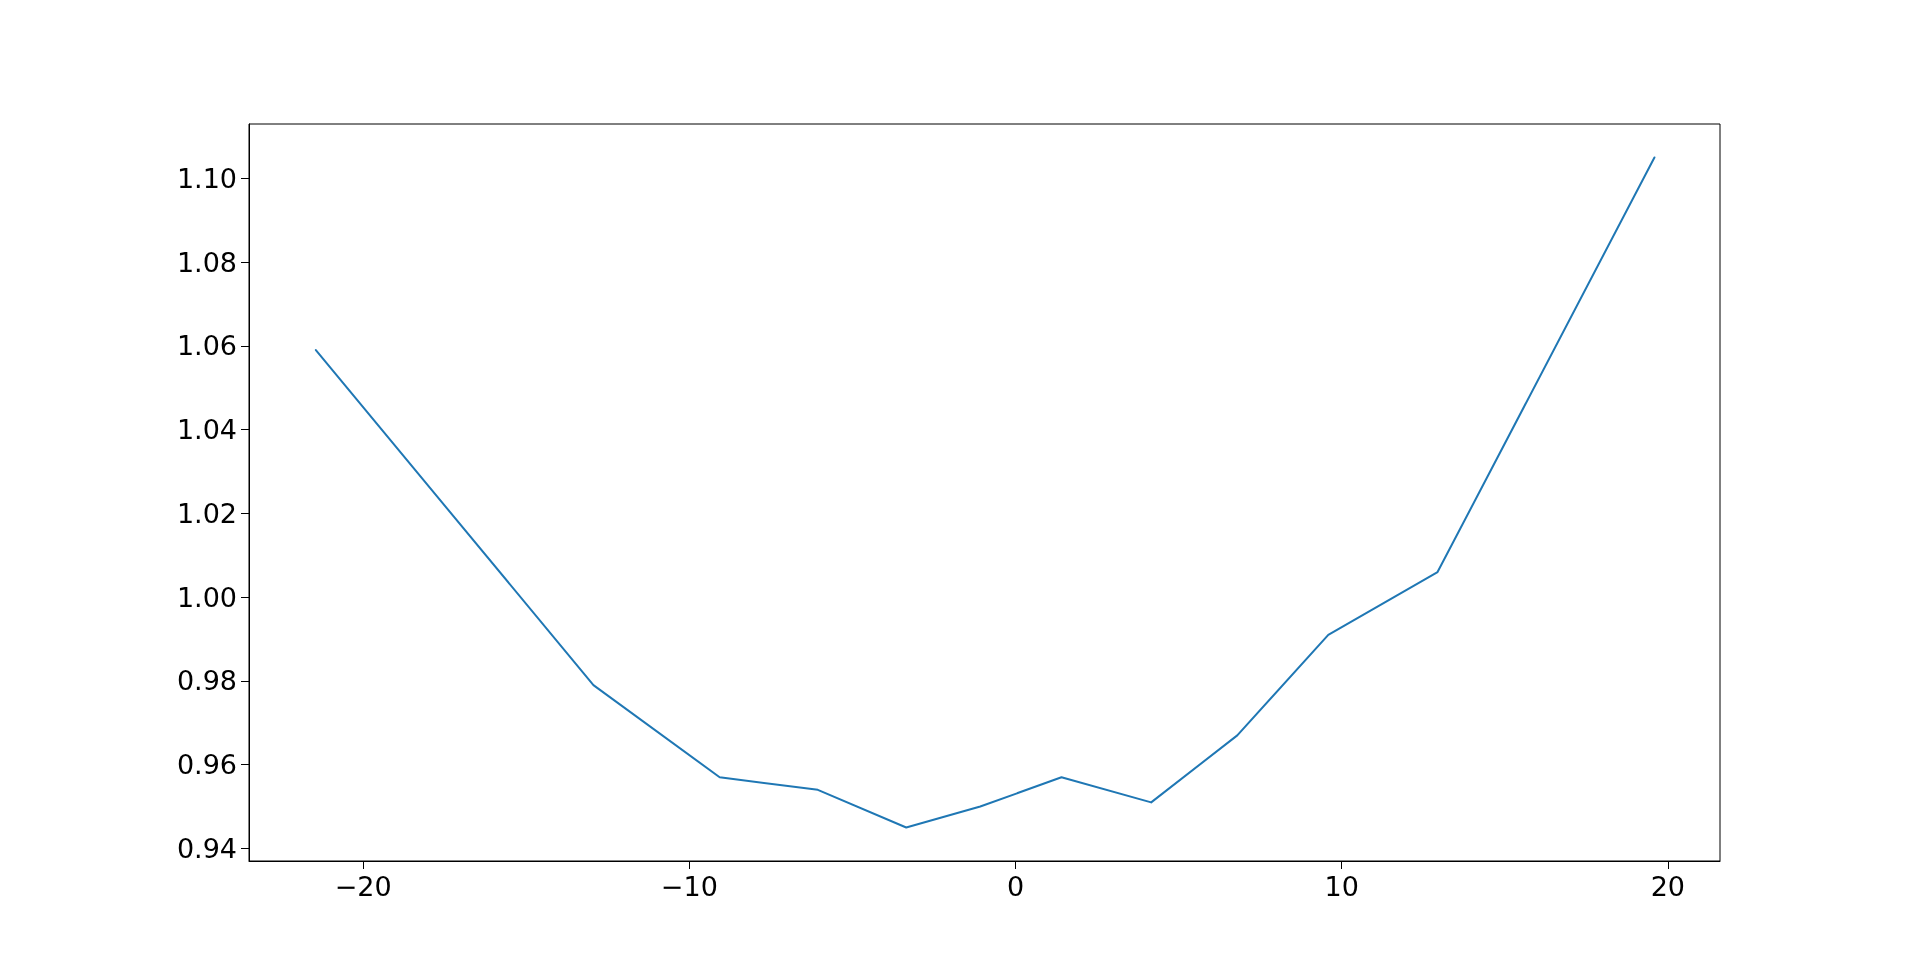 The image size is (1920, 977). Describe the element at coordinates (1667, 886) in the screenshot. I see `x-tick-label: 20` at that location.